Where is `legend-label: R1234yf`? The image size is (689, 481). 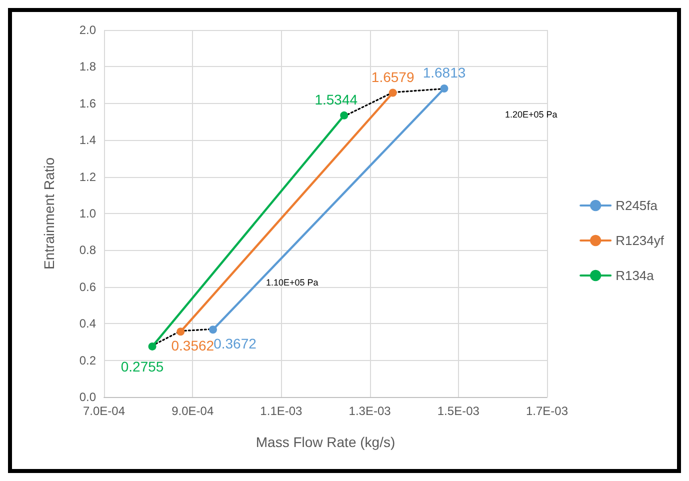 legend-label: R1234yf is located at coordinates (640, 240).